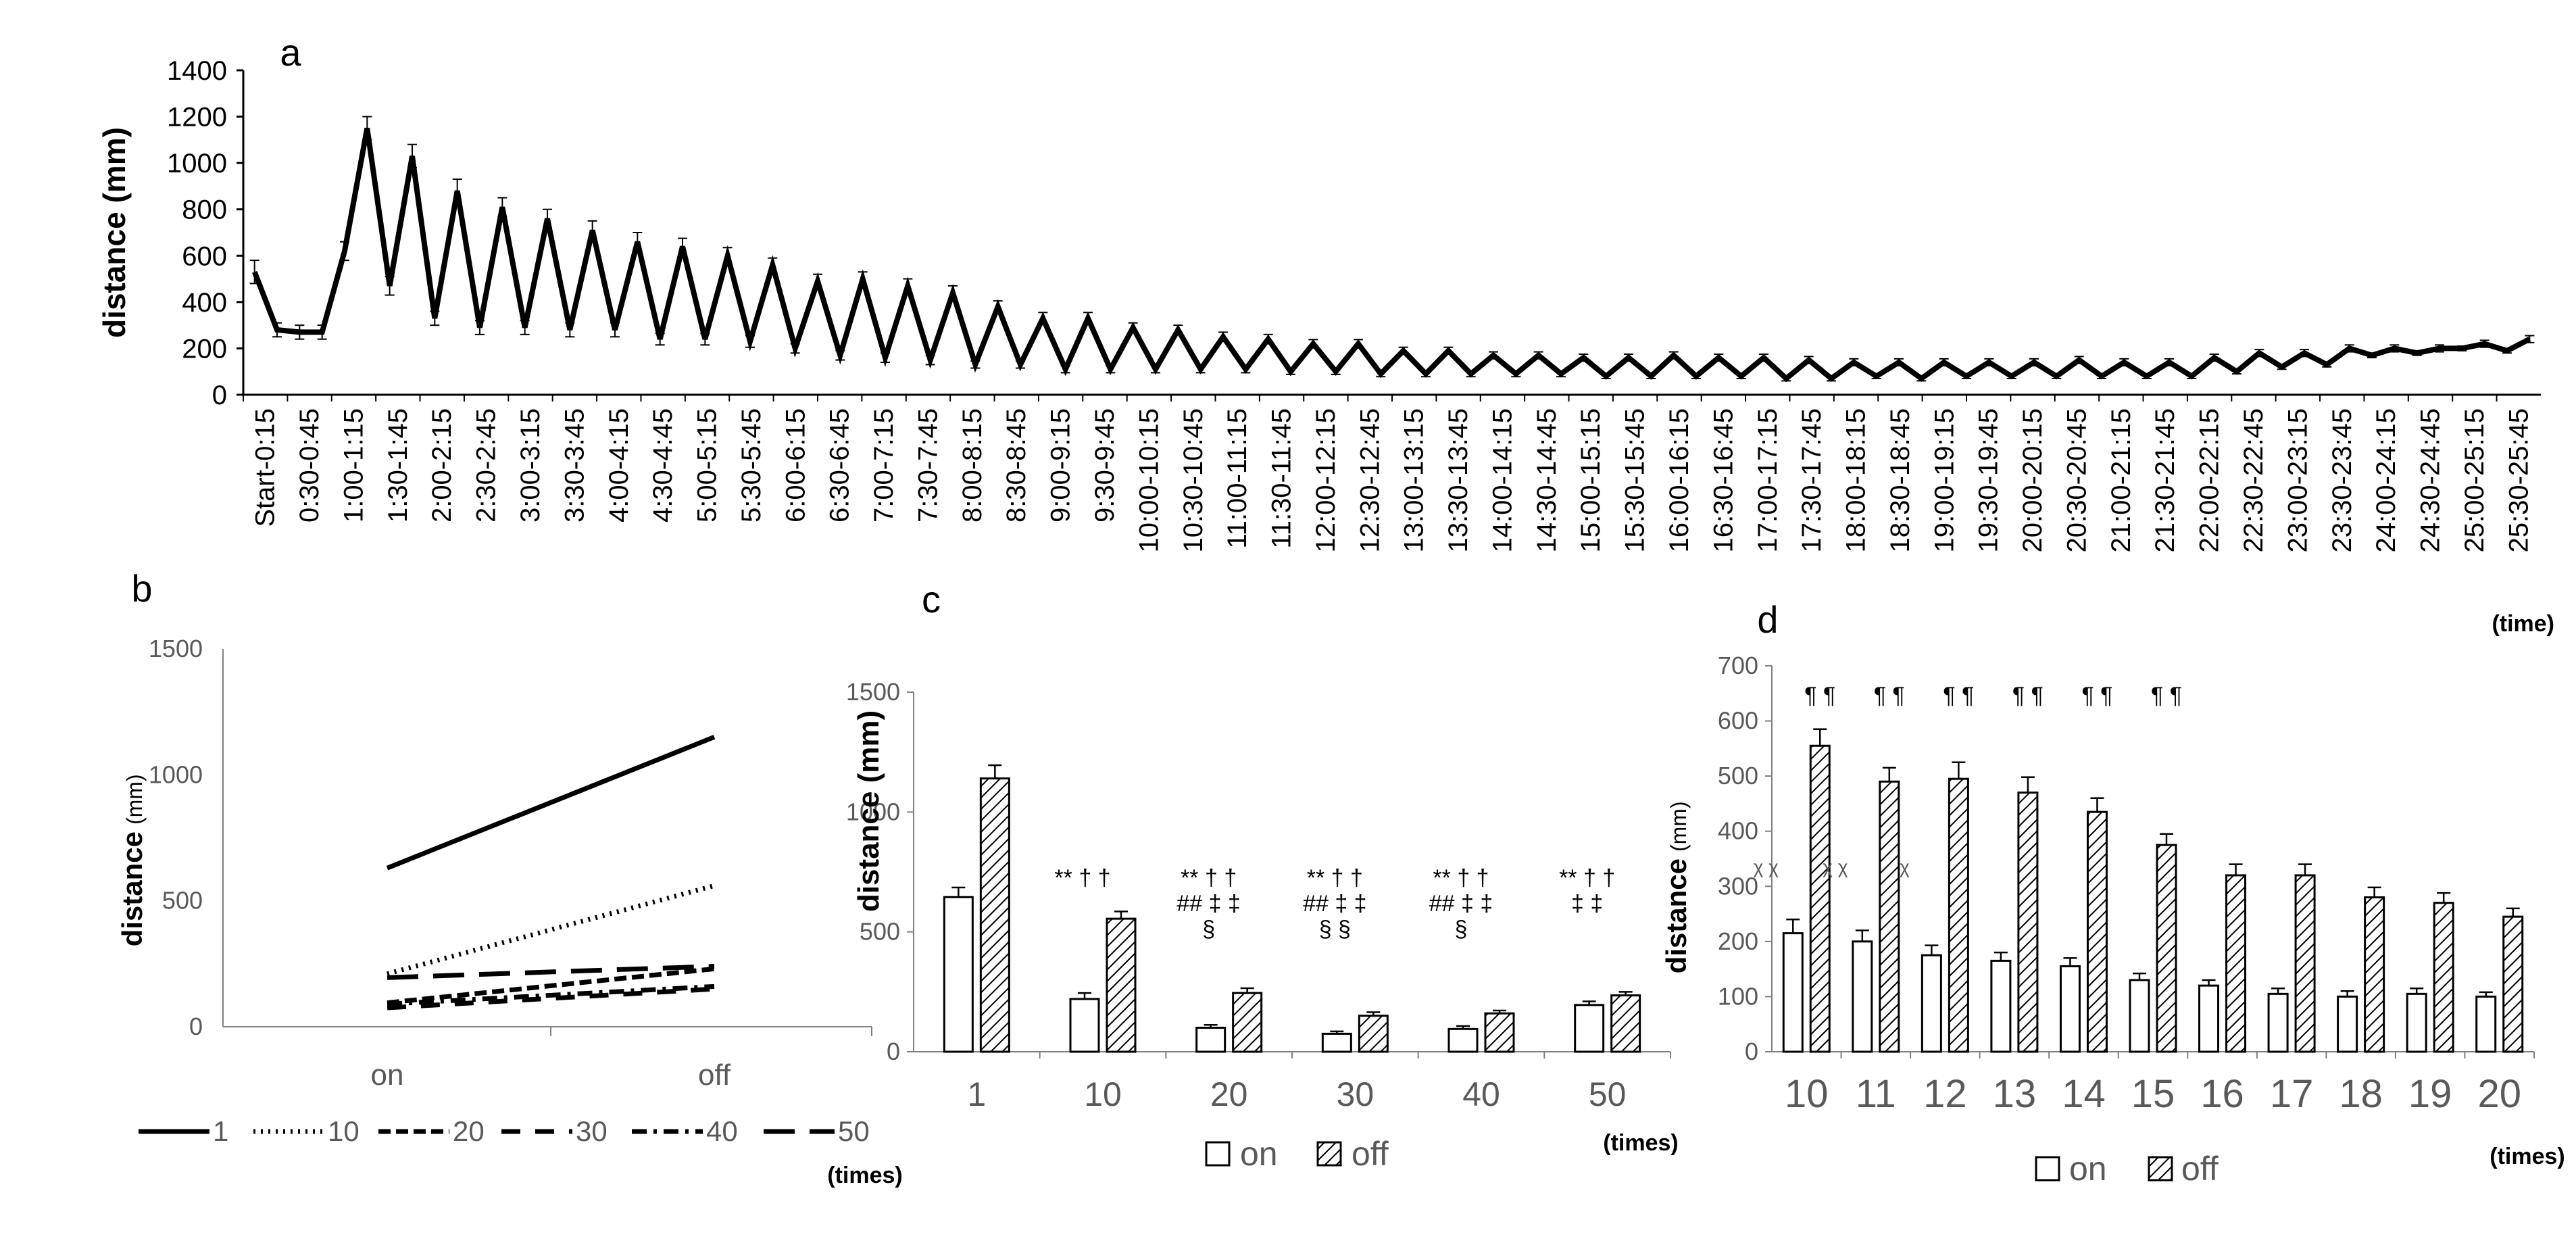 This screenshot has height=1241, width=2576. I want to click on x-tick-label: 0:30-0:45, so click(309, 465).